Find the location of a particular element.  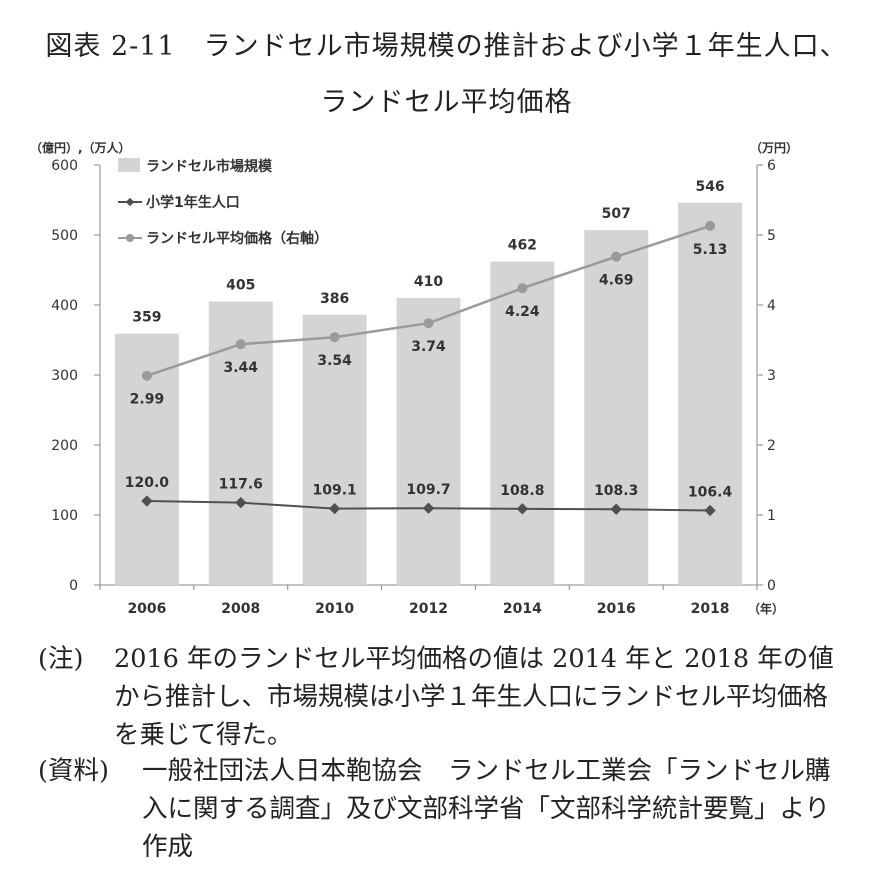

x-tick-label: 2012 is located at coordinates (428, 609).